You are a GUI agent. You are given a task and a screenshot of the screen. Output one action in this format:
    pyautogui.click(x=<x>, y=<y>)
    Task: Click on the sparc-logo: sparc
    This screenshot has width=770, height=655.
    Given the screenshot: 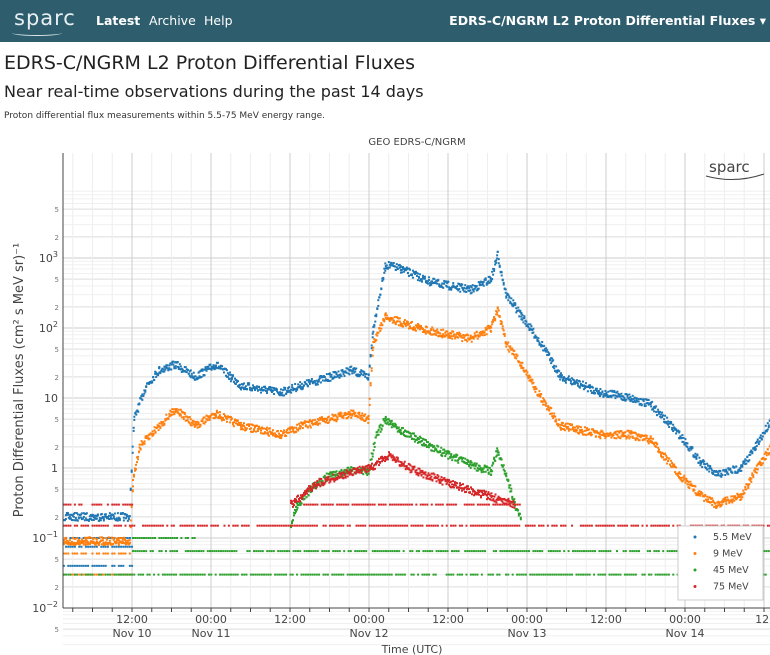 What is the action you would take?
    pyautogui.click(x=45, y=18)
    